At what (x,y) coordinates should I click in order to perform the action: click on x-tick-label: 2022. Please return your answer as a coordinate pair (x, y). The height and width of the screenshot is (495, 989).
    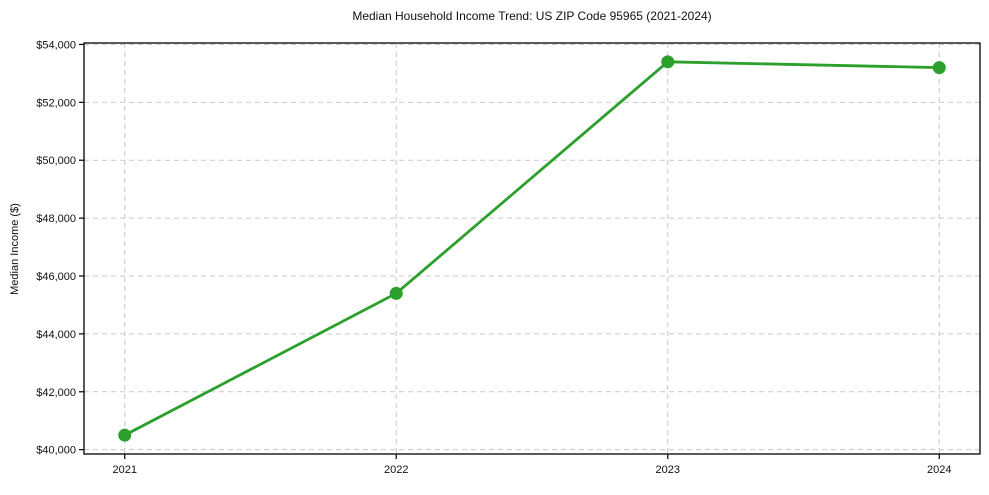
    Looking at the image, I should click on (396, 470).